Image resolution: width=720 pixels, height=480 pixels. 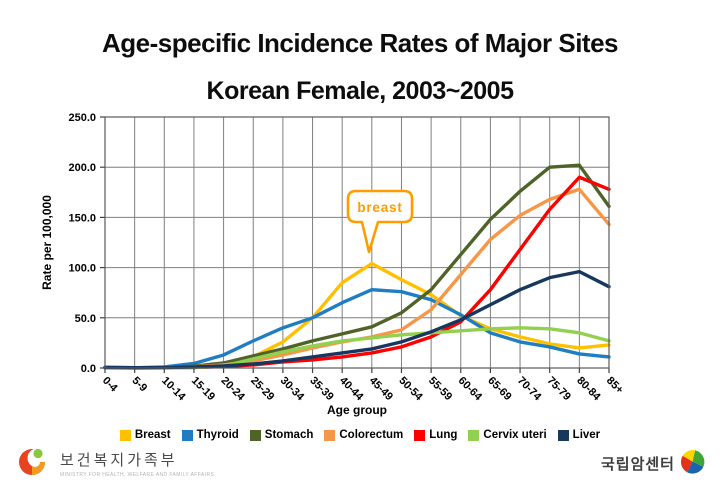 What do you see at coordinates (88, 369) in the screenshot?
I see `y-tick-label: 0.0` at bounding box center [88, 369].